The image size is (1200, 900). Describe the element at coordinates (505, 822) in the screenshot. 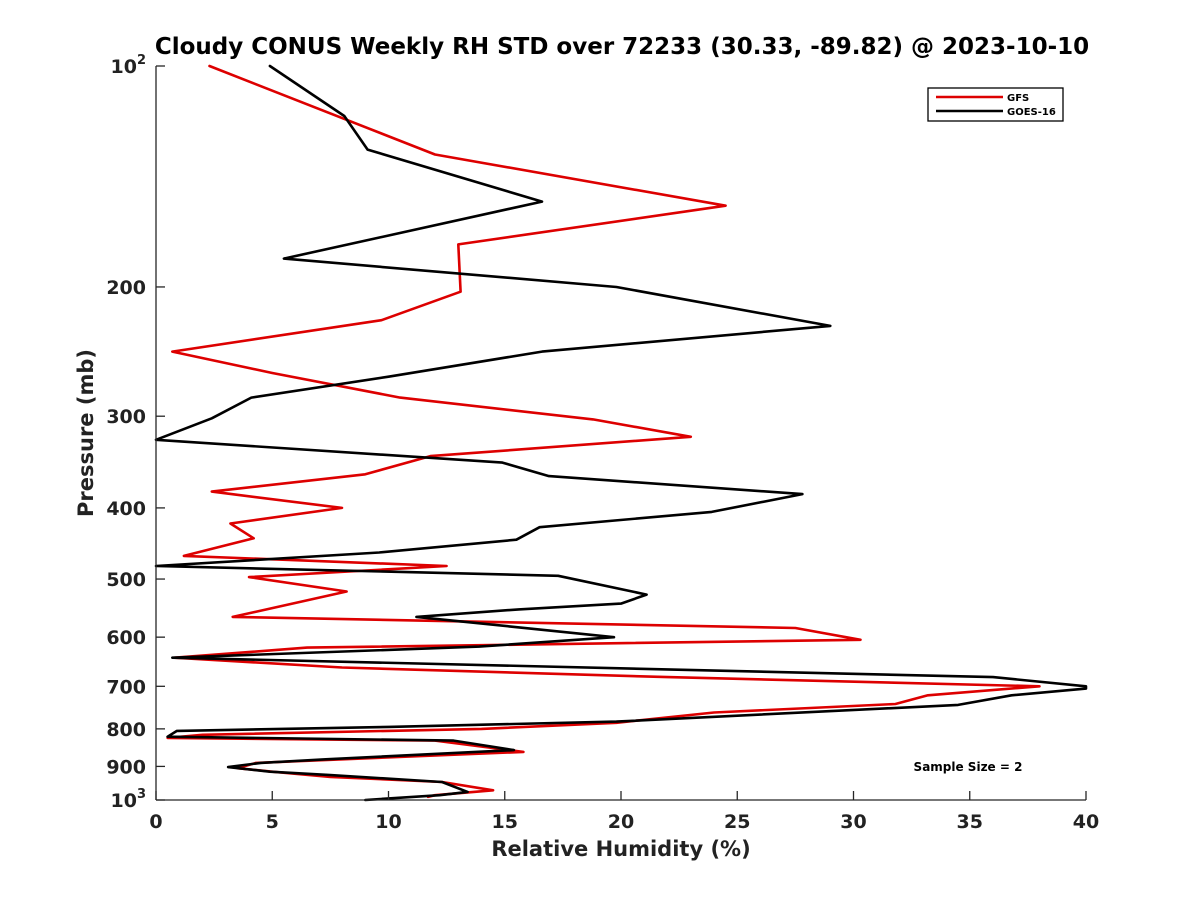

I see `x-tick-label: 15` at that location.